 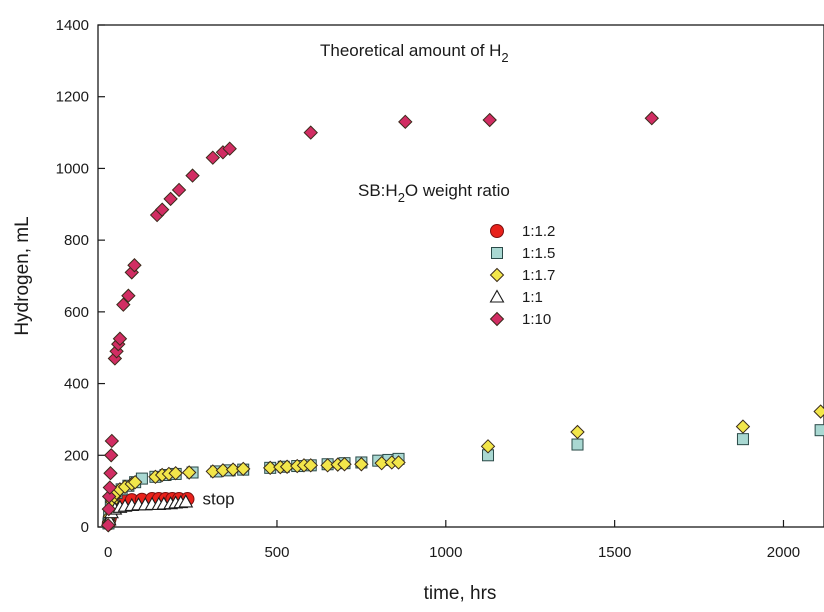 I want to click on legend-label: 1:1.7, so click(x=538, y=275).